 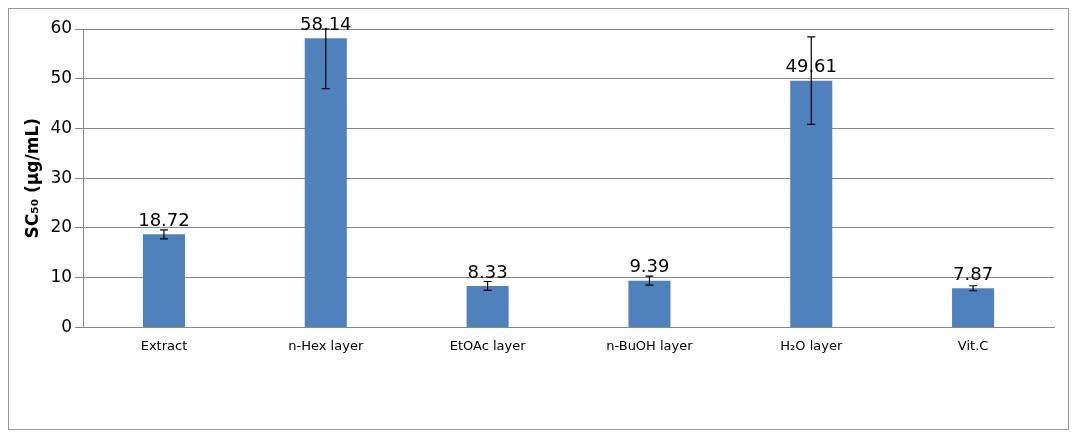 I want to click on x-tick-label: n-Hex layer, so click(x=326, y=345).